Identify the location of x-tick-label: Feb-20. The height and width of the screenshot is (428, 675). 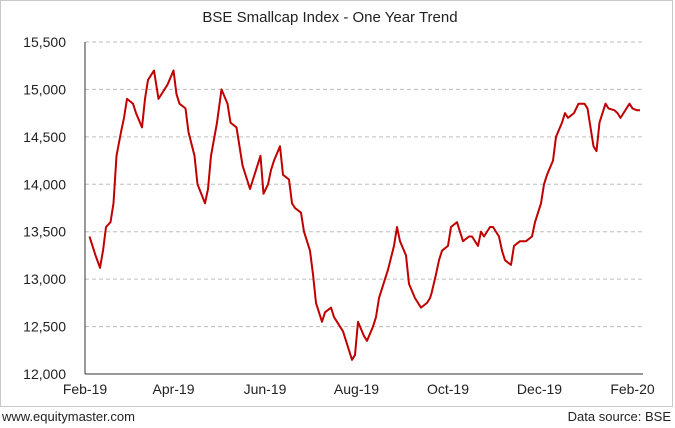
(632, 389).